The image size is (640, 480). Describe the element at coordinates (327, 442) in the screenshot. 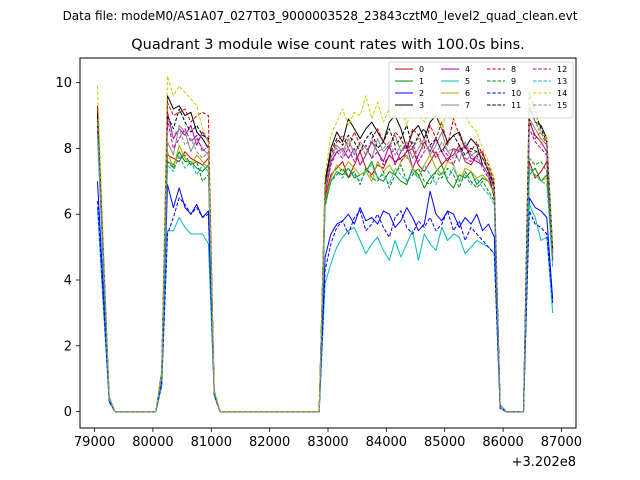

I see `x-tick-label: 83000` at that location.